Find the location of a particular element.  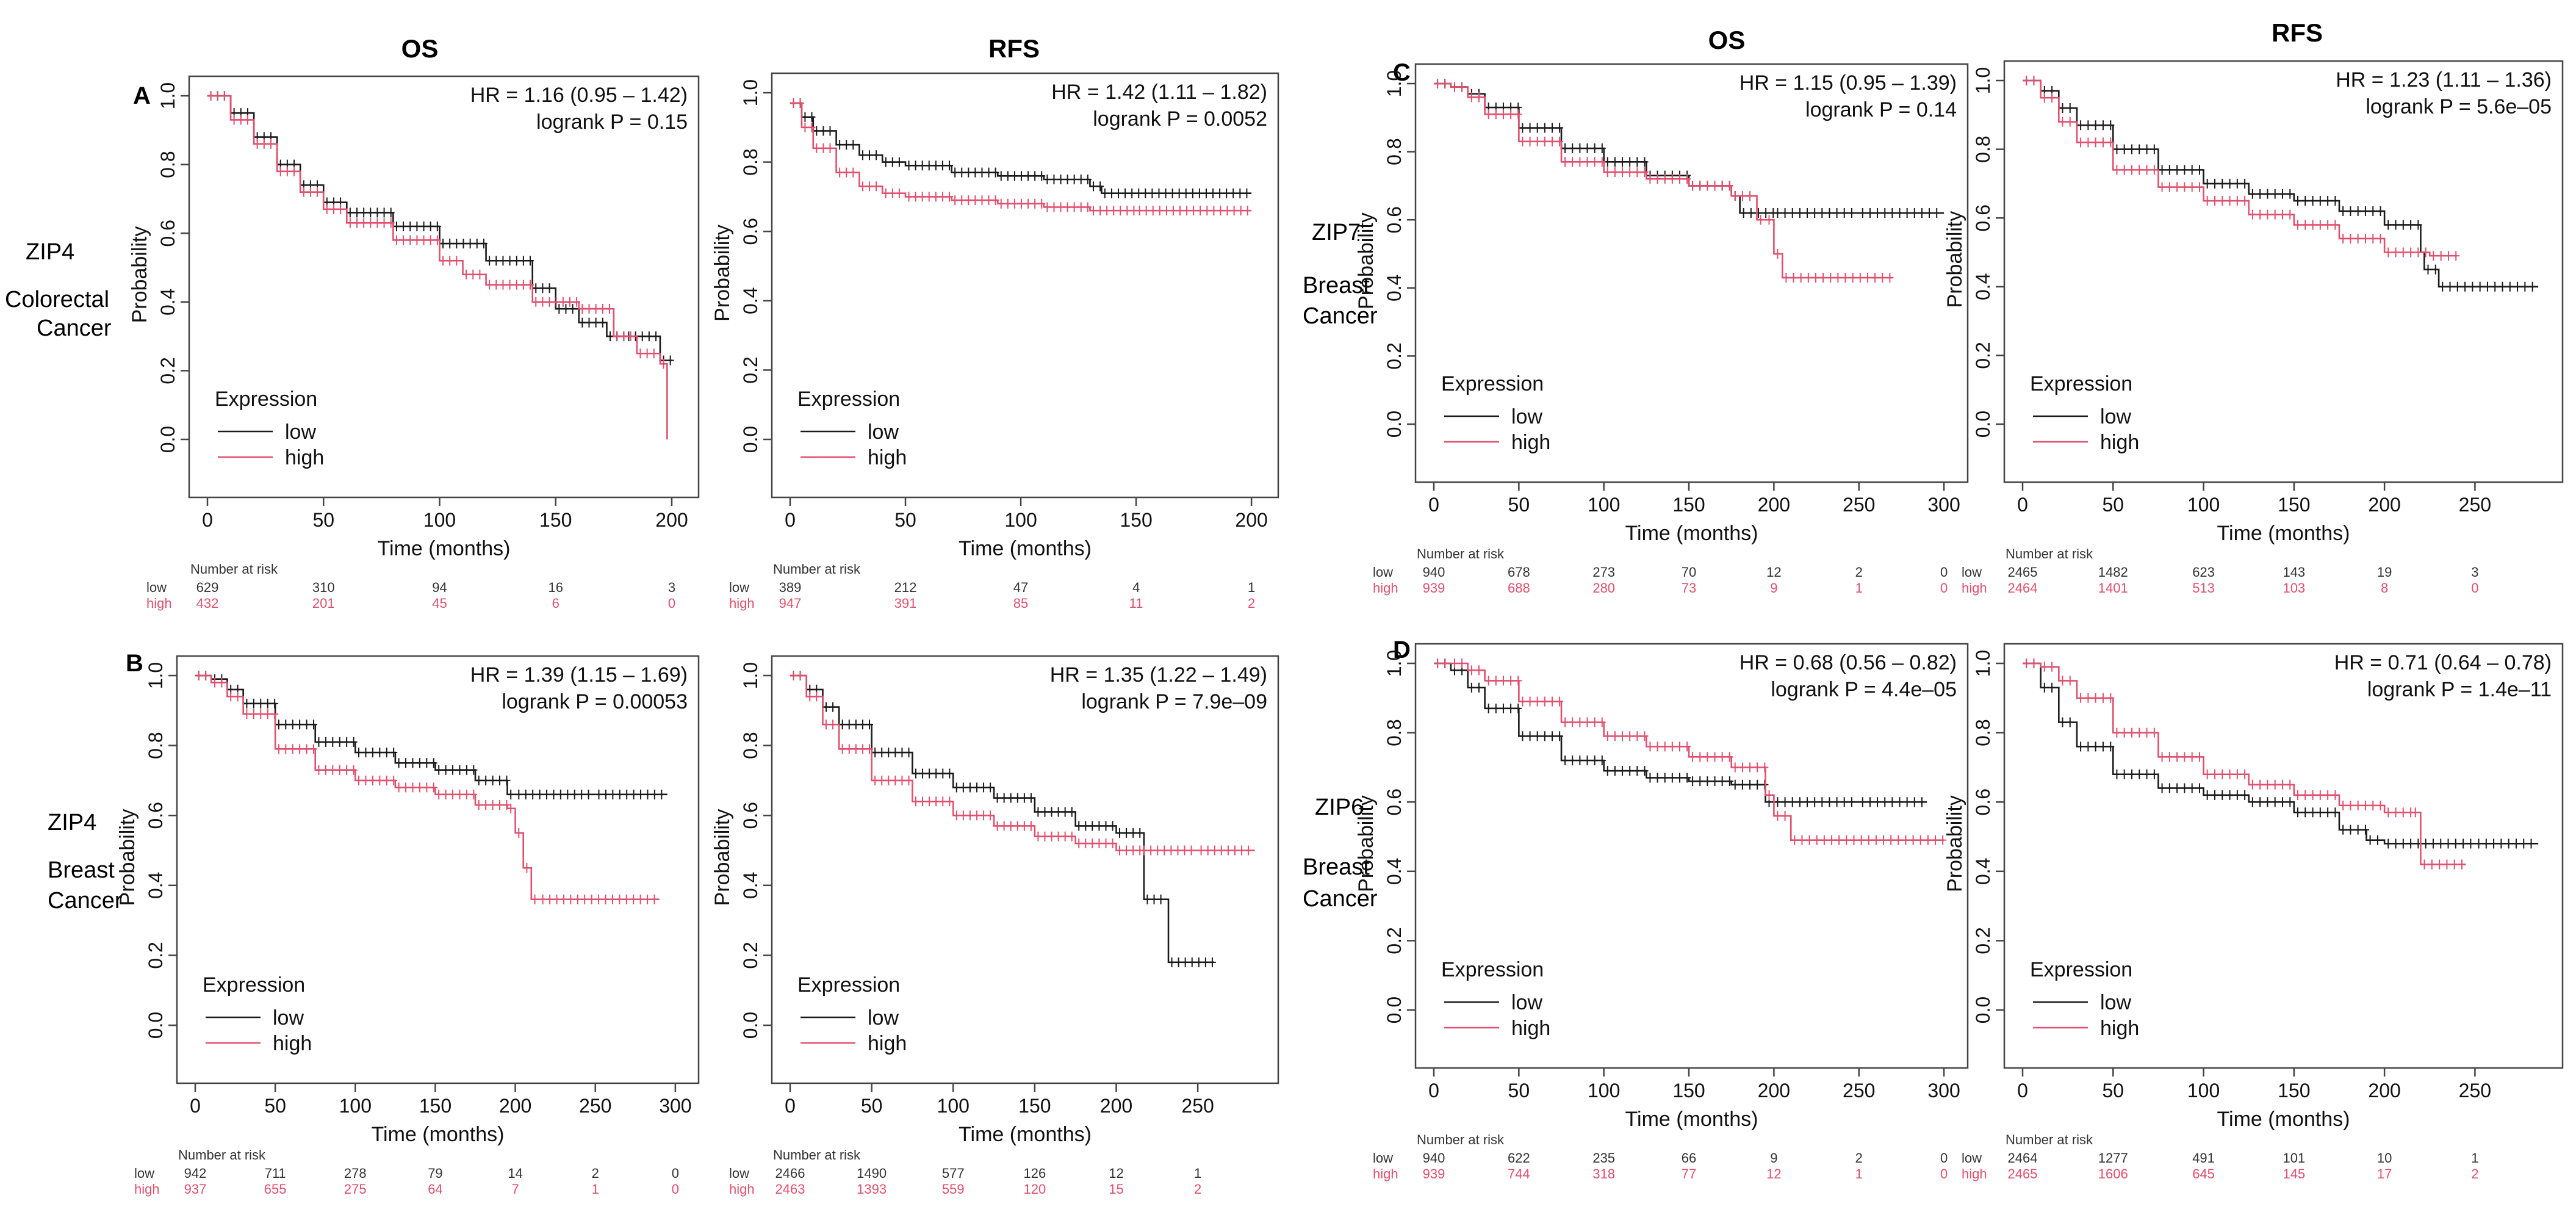

x-tick-label: 100 is located at coordinates (1604, 505).